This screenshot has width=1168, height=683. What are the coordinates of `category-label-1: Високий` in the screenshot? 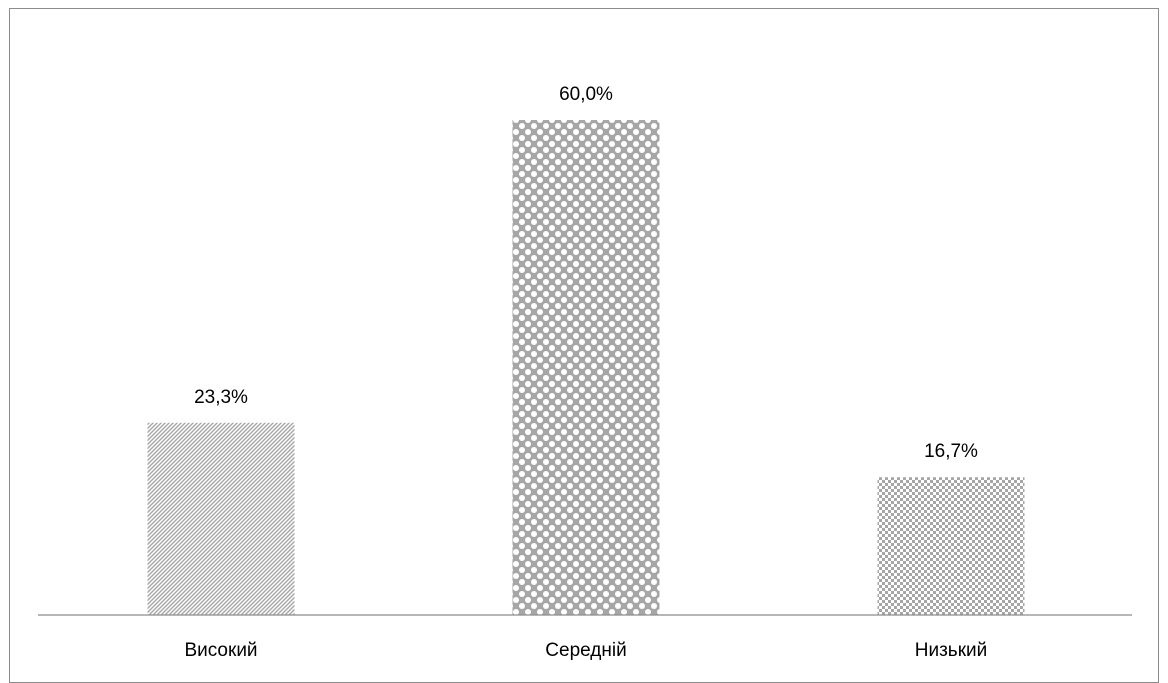 It's located at (220, 650).